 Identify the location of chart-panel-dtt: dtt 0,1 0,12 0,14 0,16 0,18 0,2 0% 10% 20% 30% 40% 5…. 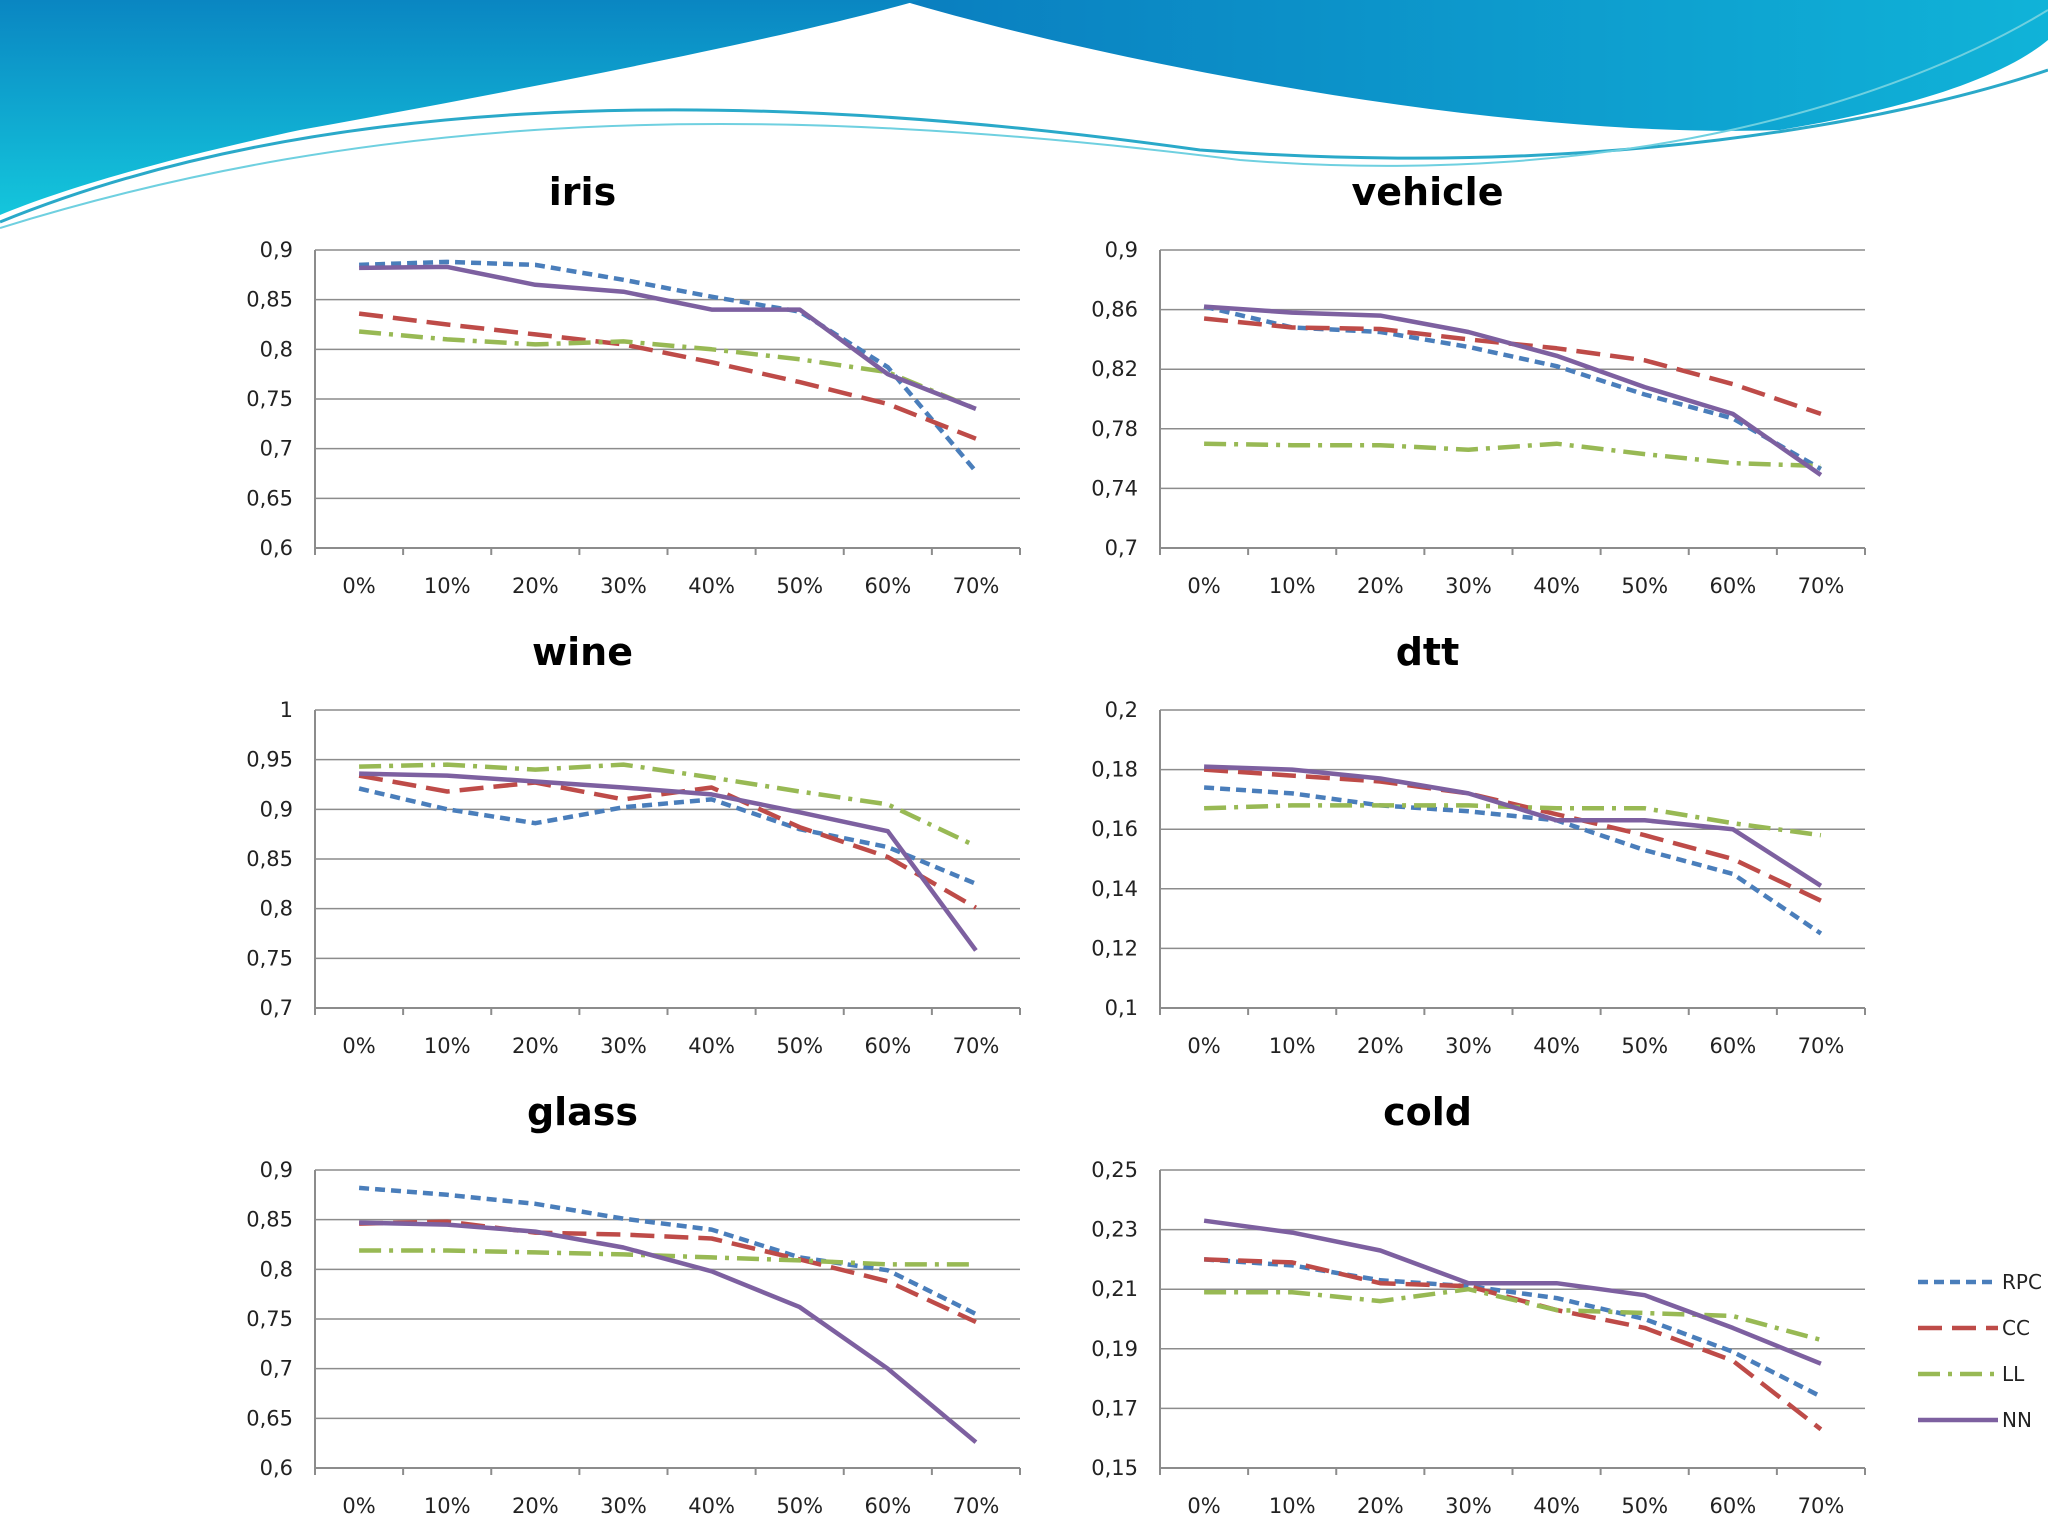
(1465, 840).